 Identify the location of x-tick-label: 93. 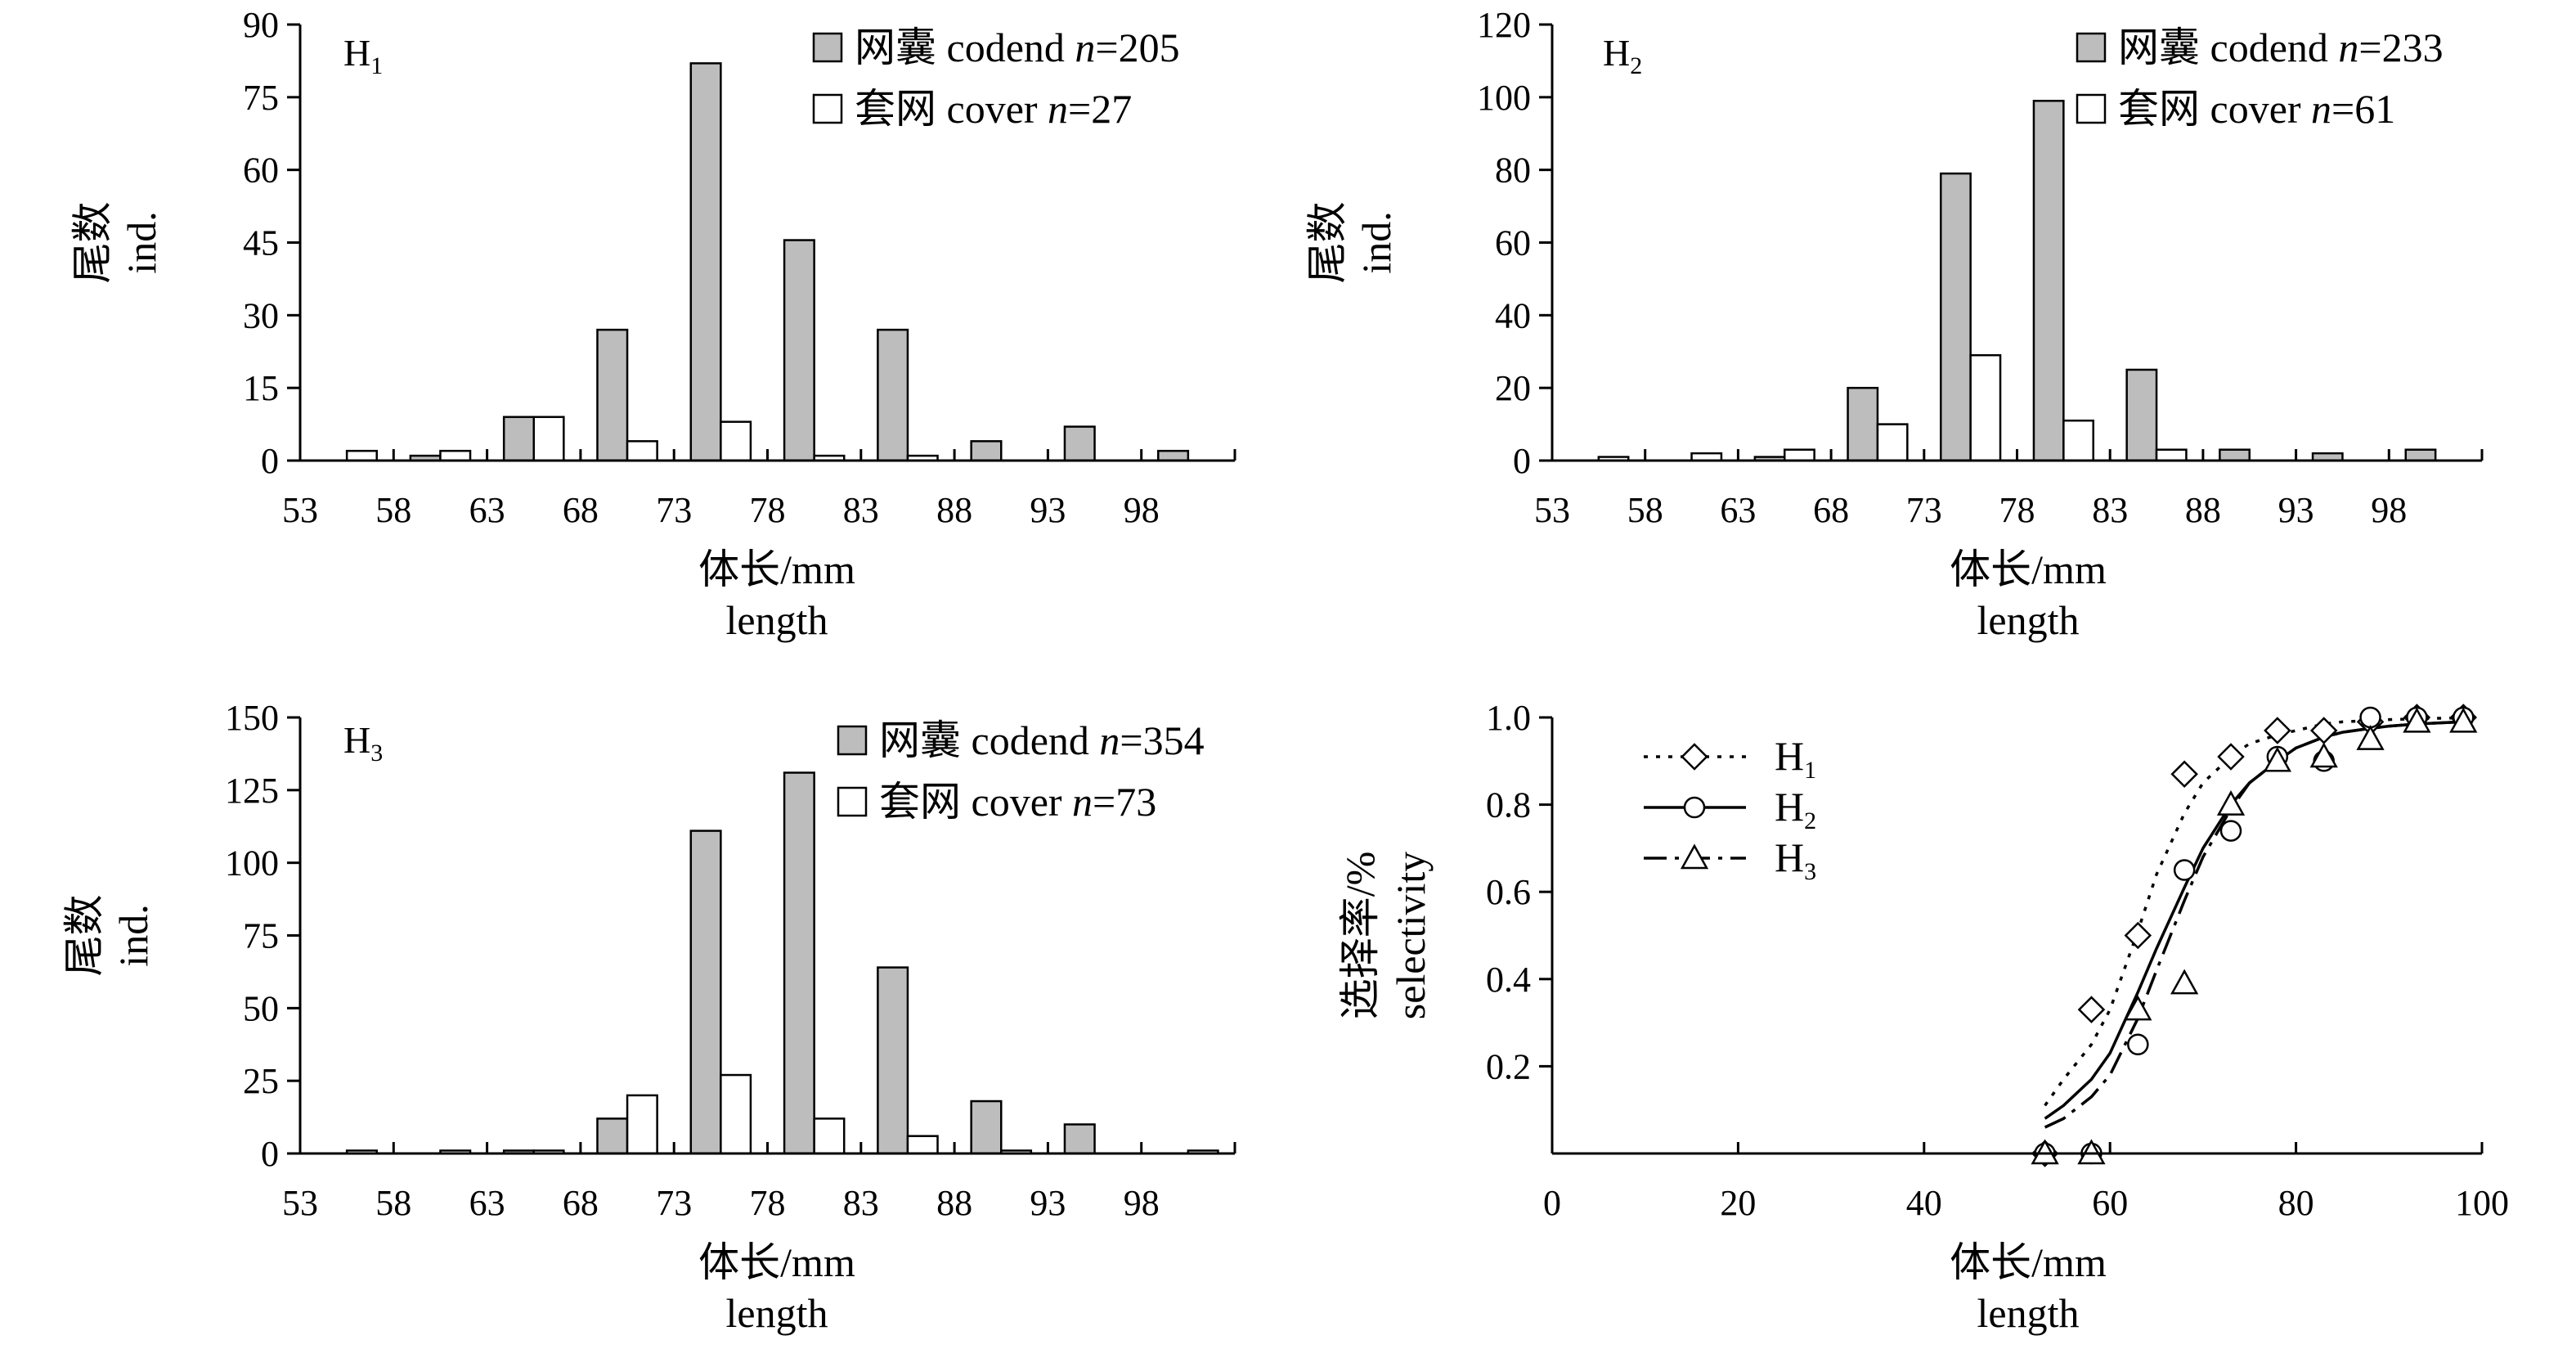
(1048, 510).